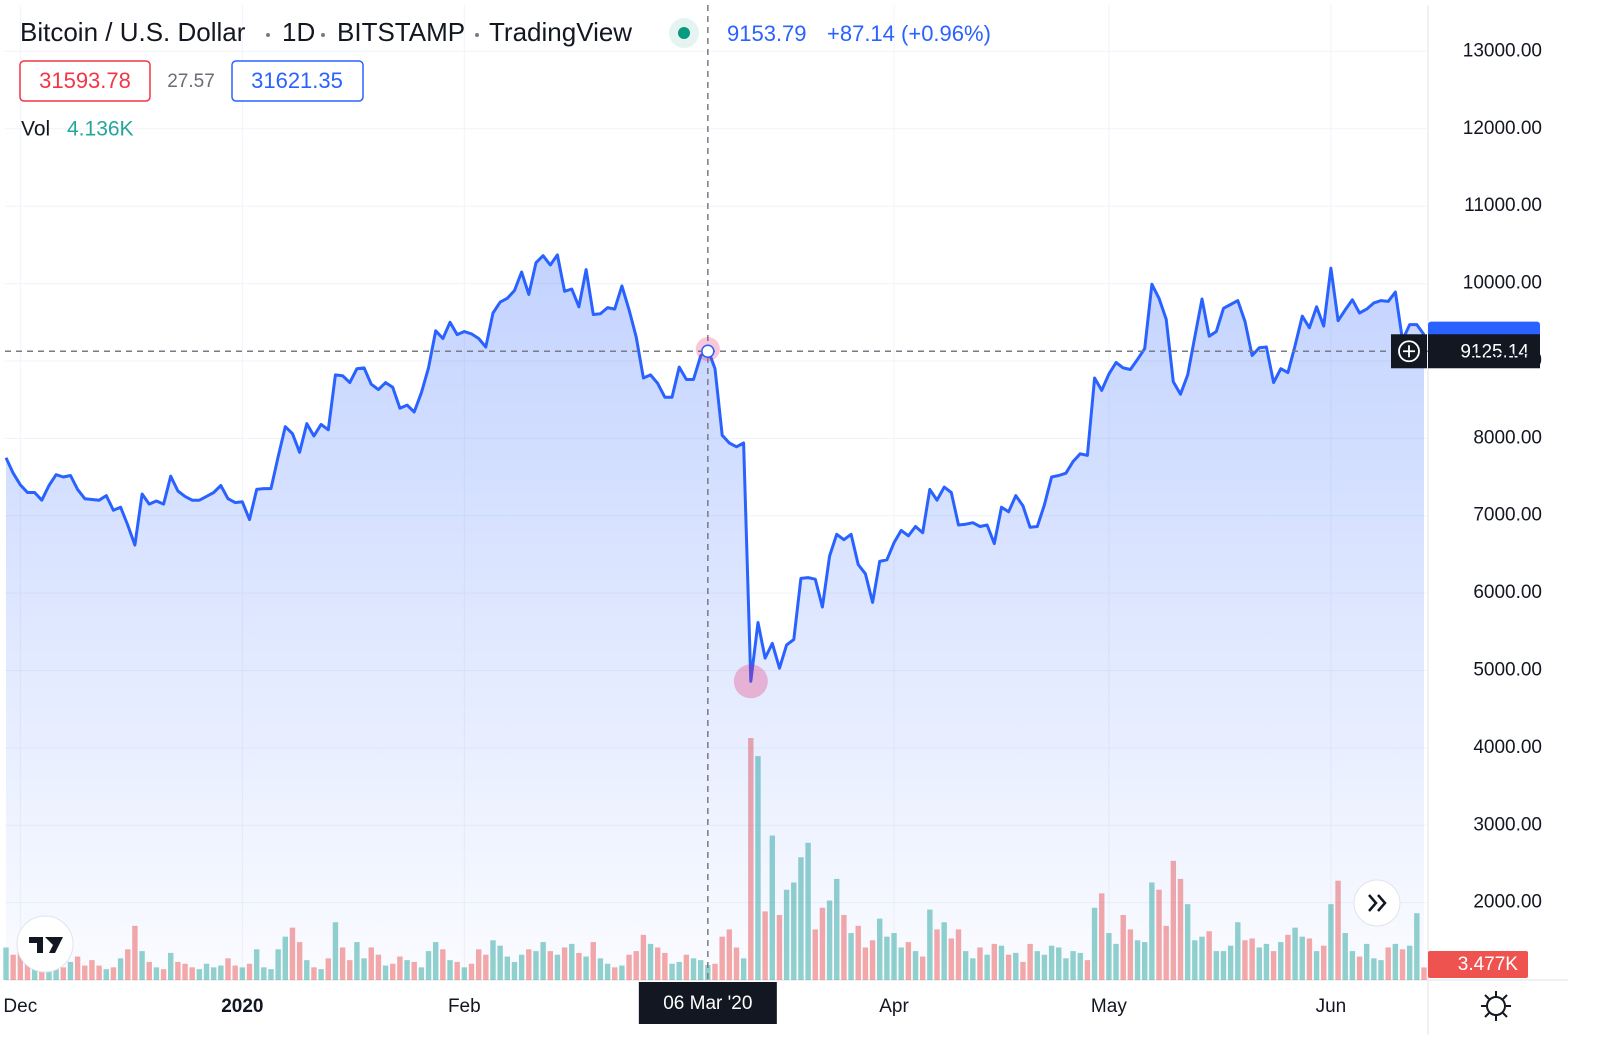  I want to click on y-tick-label: 10000.00, so click(1502, 283).